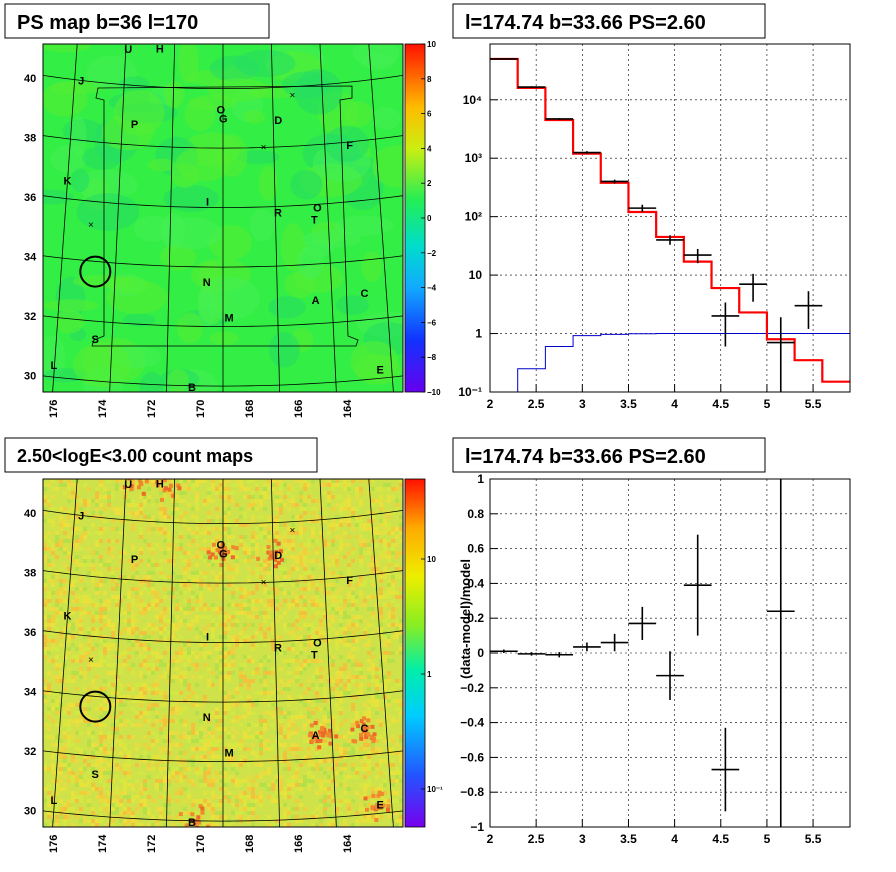 The width and height of the screenshot is (896, 872). I want to click on y-tick-label: 10³, so click(473, 158).